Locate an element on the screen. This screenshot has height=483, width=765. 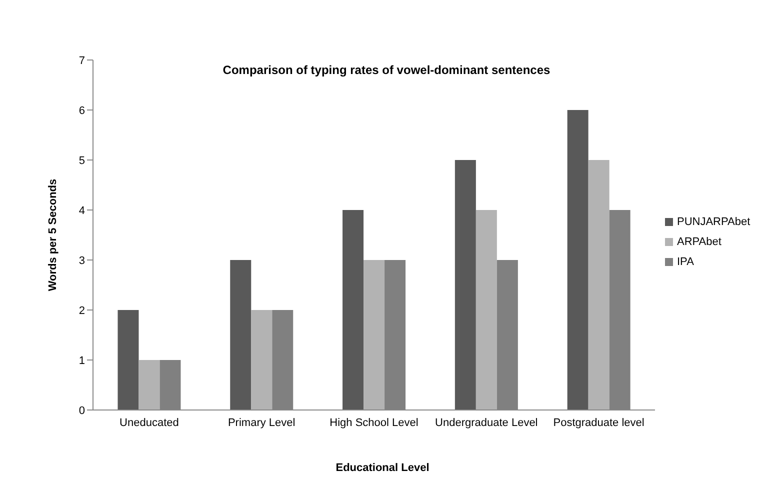
y-tick-label: 1 is located at coordinates (81, 360).